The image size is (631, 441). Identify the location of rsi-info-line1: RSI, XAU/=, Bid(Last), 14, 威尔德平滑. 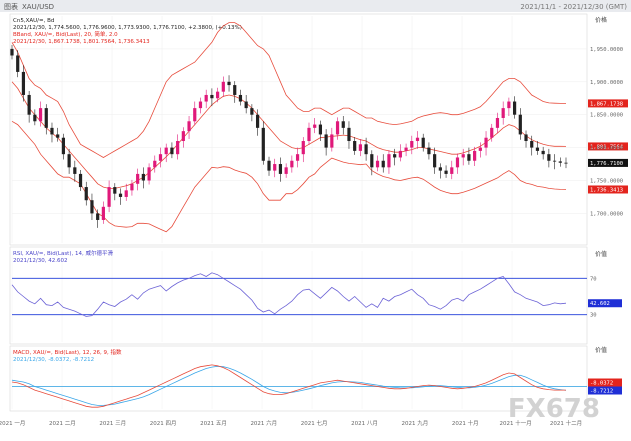
(63, 253).